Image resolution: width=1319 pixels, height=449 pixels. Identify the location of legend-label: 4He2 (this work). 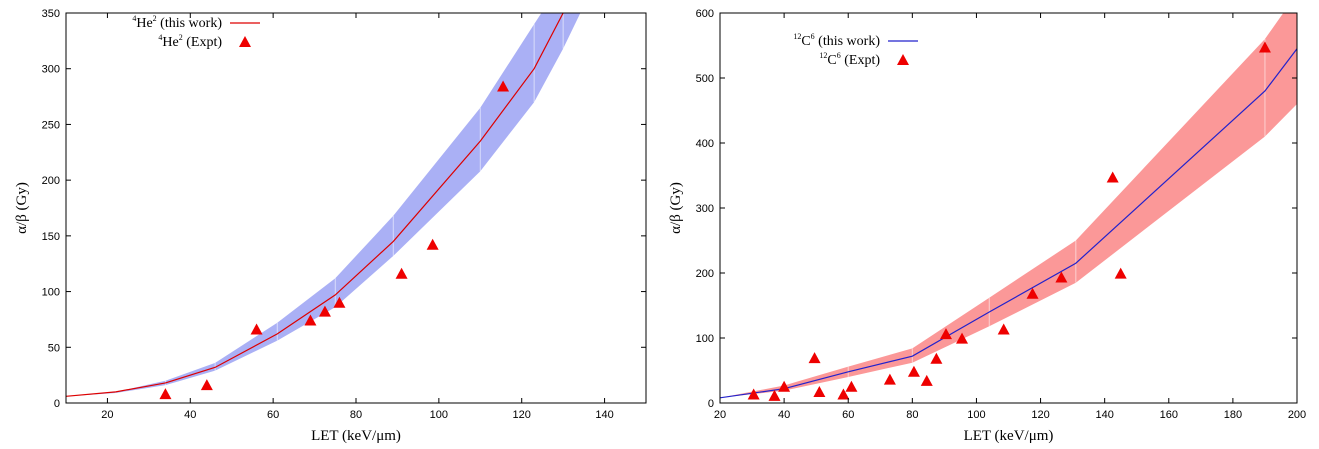
(177, 22).